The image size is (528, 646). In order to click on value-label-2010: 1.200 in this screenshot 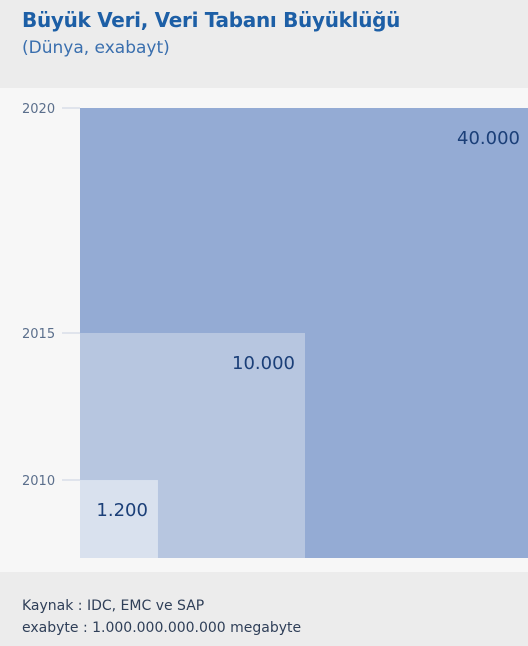, I will do `click(122, 510)`.